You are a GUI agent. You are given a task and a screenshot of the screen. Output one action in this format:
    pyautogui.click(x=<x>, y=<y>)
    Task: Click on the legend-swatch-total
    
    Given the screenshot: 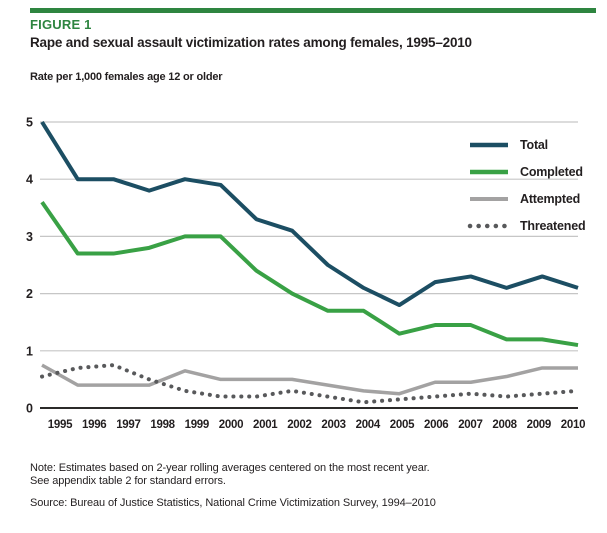 What is the action you would take?
    pyautogui.click(x=489, y=144)
    